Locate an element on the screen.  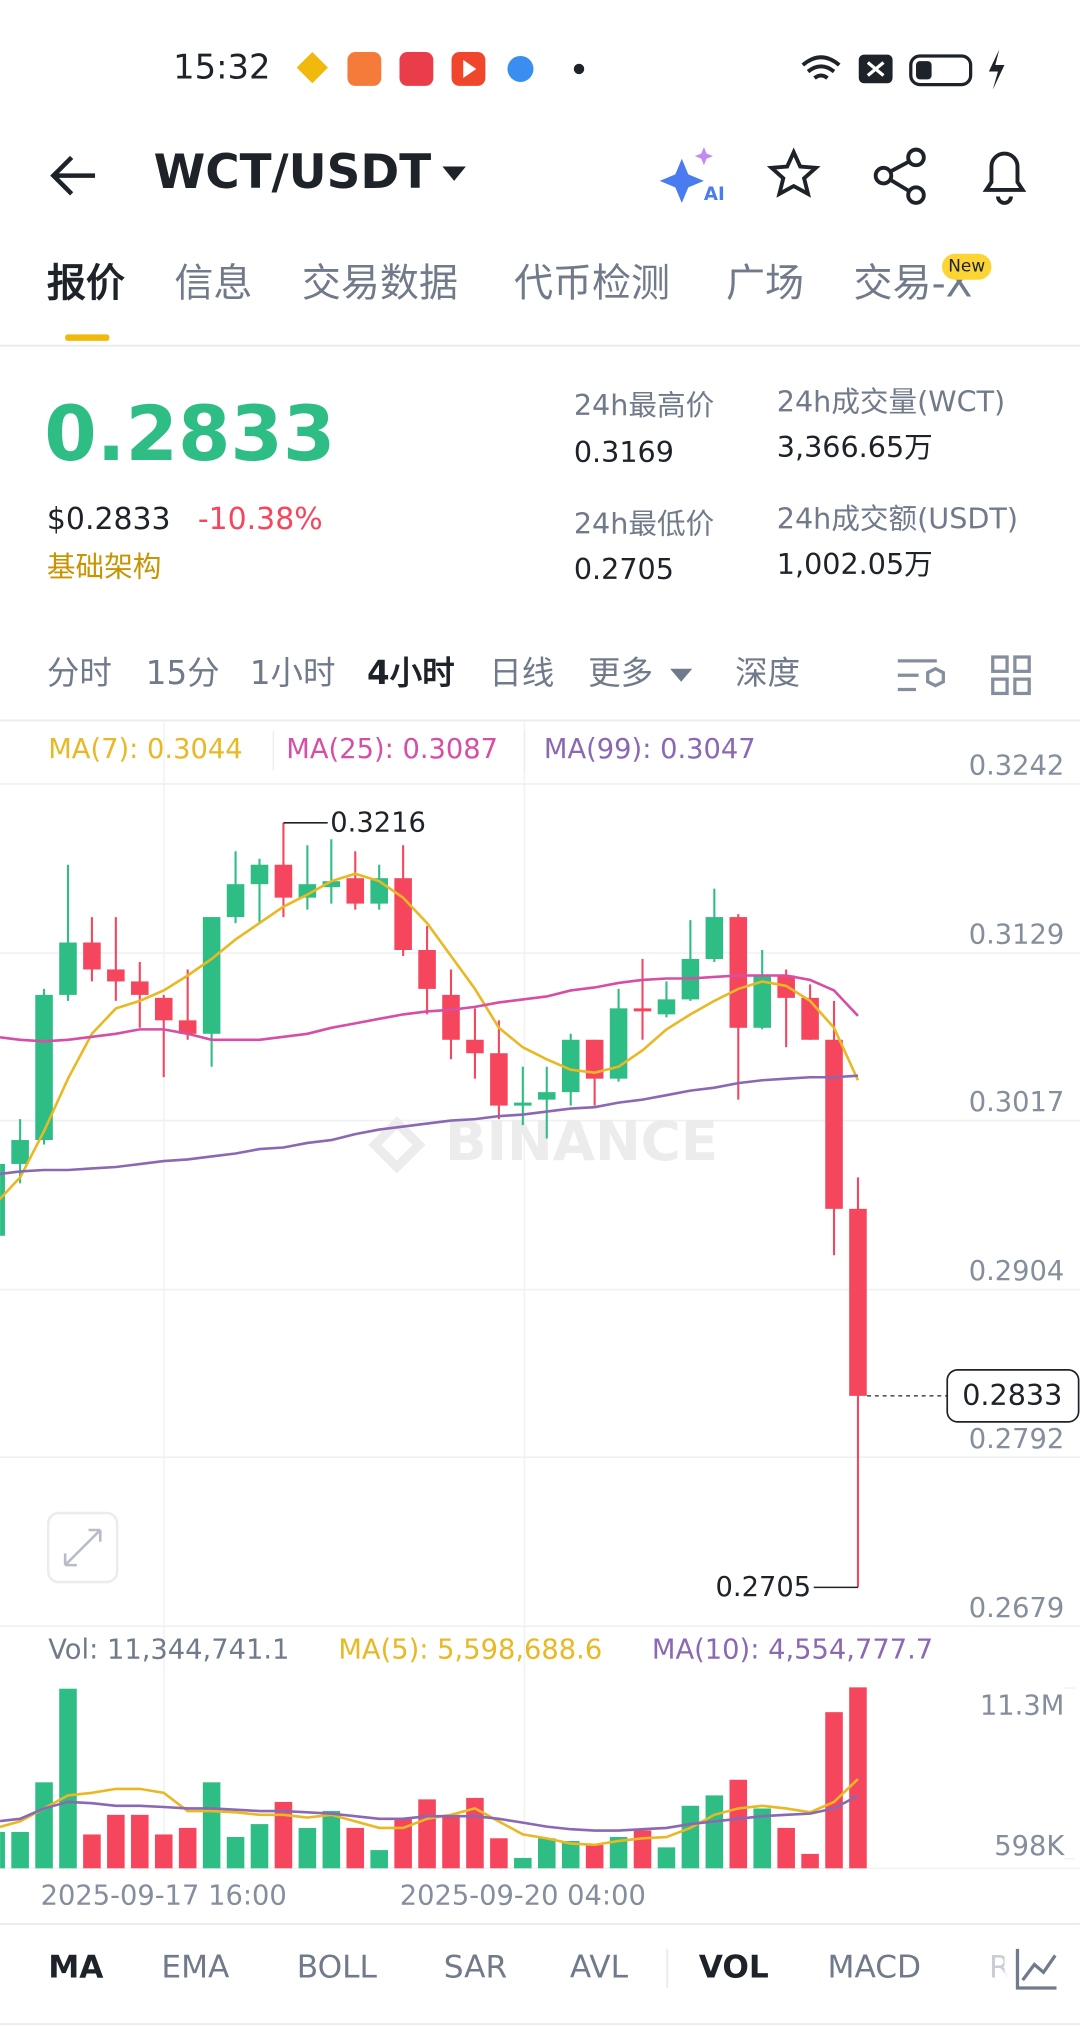
volume-legend: Vol: 11,344,741.1 is located at coordinates (168, 1649).